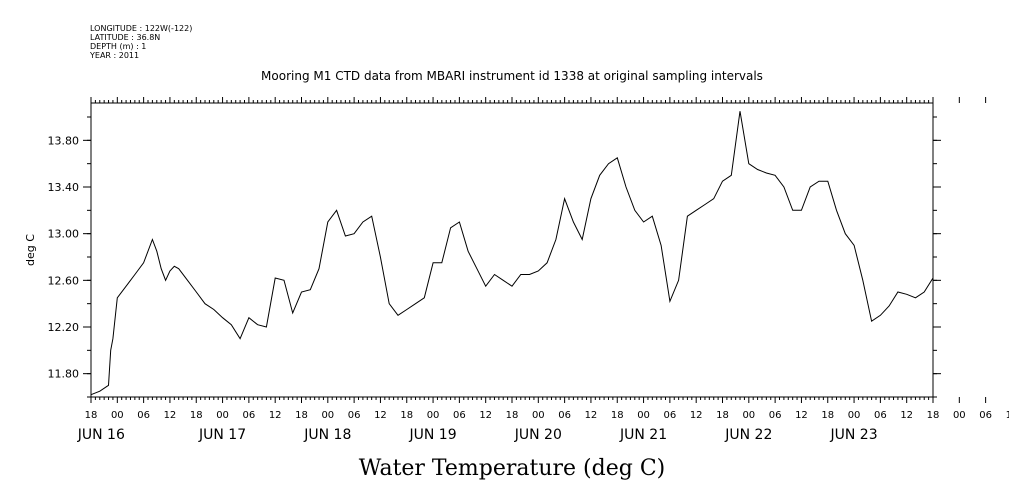 This screenshot has height=504, width=1009. What do you see at coordinates (64, 374) in the screenshot?
I see `y-tick-label: 11.80` at bounding box center [64, 374].